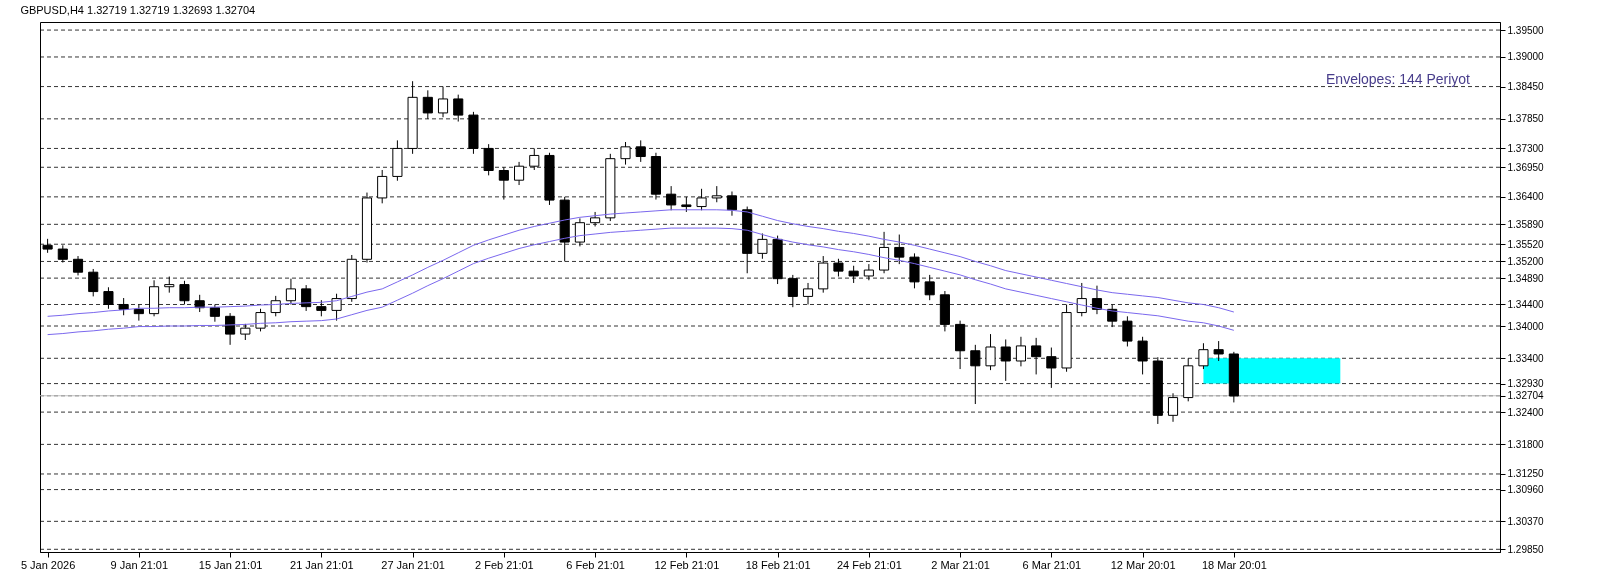 The image size is (1606, 577). I want to click on y-tick-label: 1.32400, so click(1526, 412).